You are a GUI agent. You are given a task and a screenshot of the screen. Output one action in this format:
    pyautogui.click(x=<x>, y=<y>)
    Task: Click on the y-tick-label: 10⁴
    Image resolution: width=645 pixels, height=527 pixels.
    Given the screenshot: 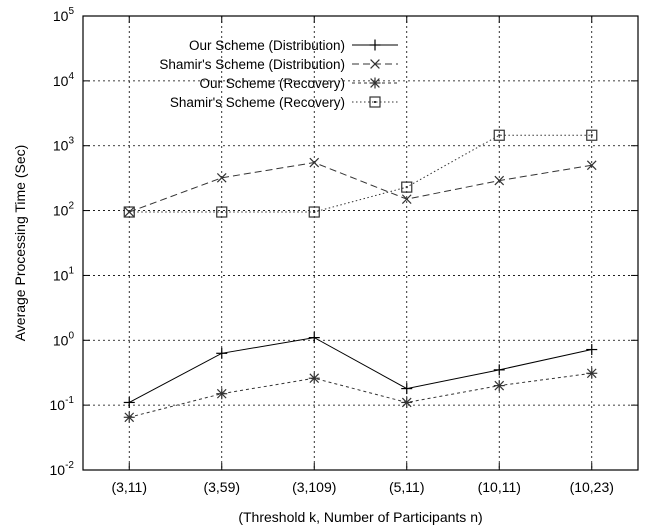 What is the action you would take?
    pyautogui.click(x=64, y=80)
    